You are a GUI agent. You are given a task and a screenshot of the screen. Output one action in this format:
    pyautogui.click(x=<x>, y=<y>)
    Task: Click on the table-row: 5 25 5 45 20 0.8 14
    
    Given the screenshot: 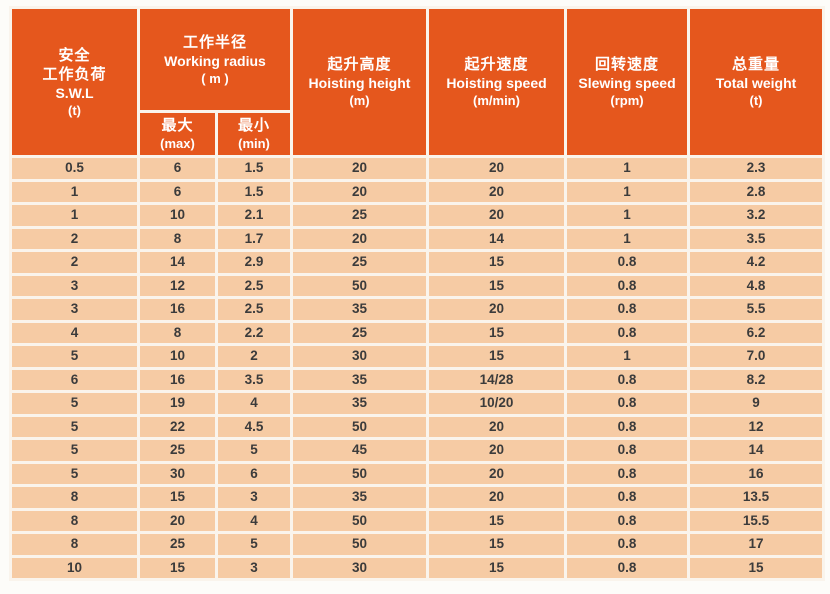 What is the action you would take?
    pyautogui.click(x=417, y=450)
    